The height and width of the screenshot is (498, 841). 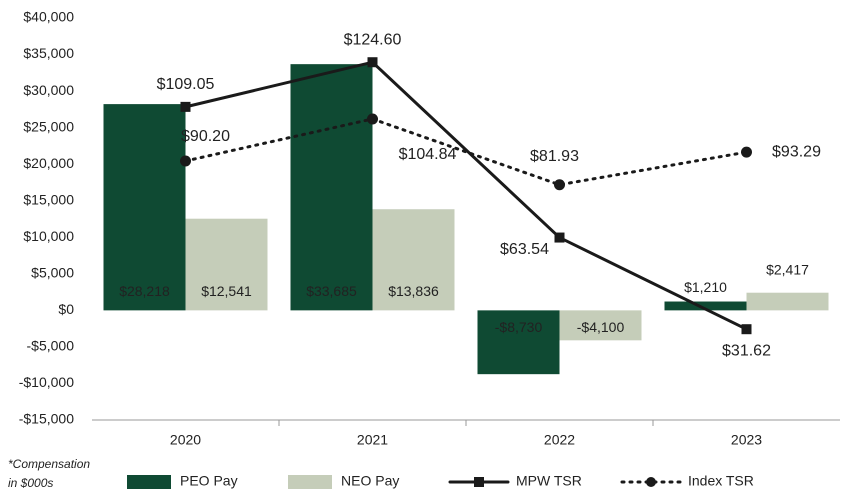 I want to click on y-tick-label: $15,000, so click(x=48, y=199).